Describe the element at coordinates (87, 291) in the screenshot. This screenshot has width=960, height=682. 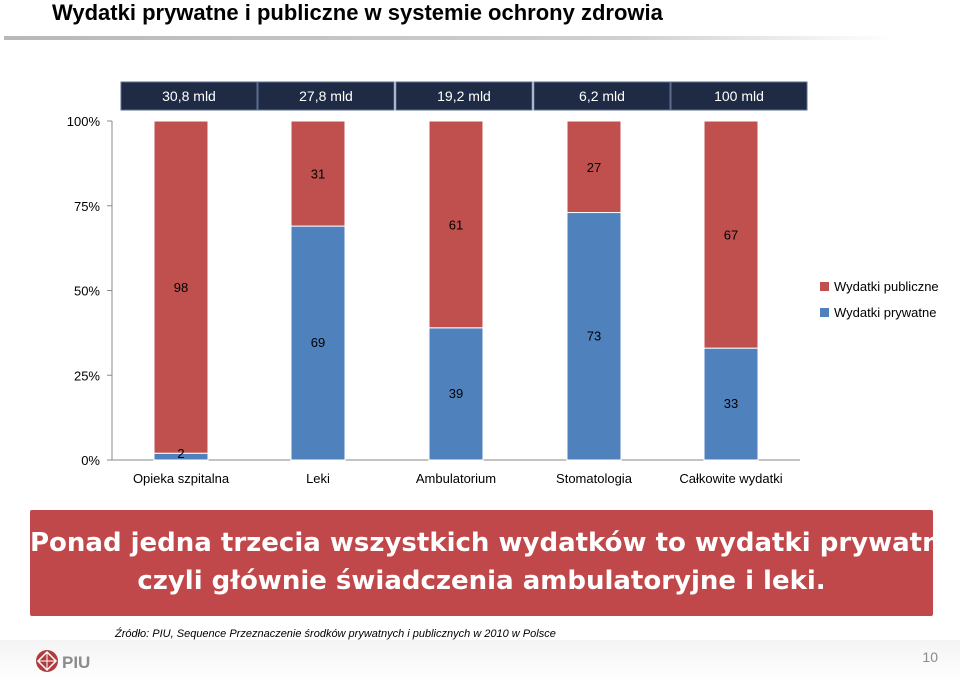
I see `y-tick-label: 50%` at that location.